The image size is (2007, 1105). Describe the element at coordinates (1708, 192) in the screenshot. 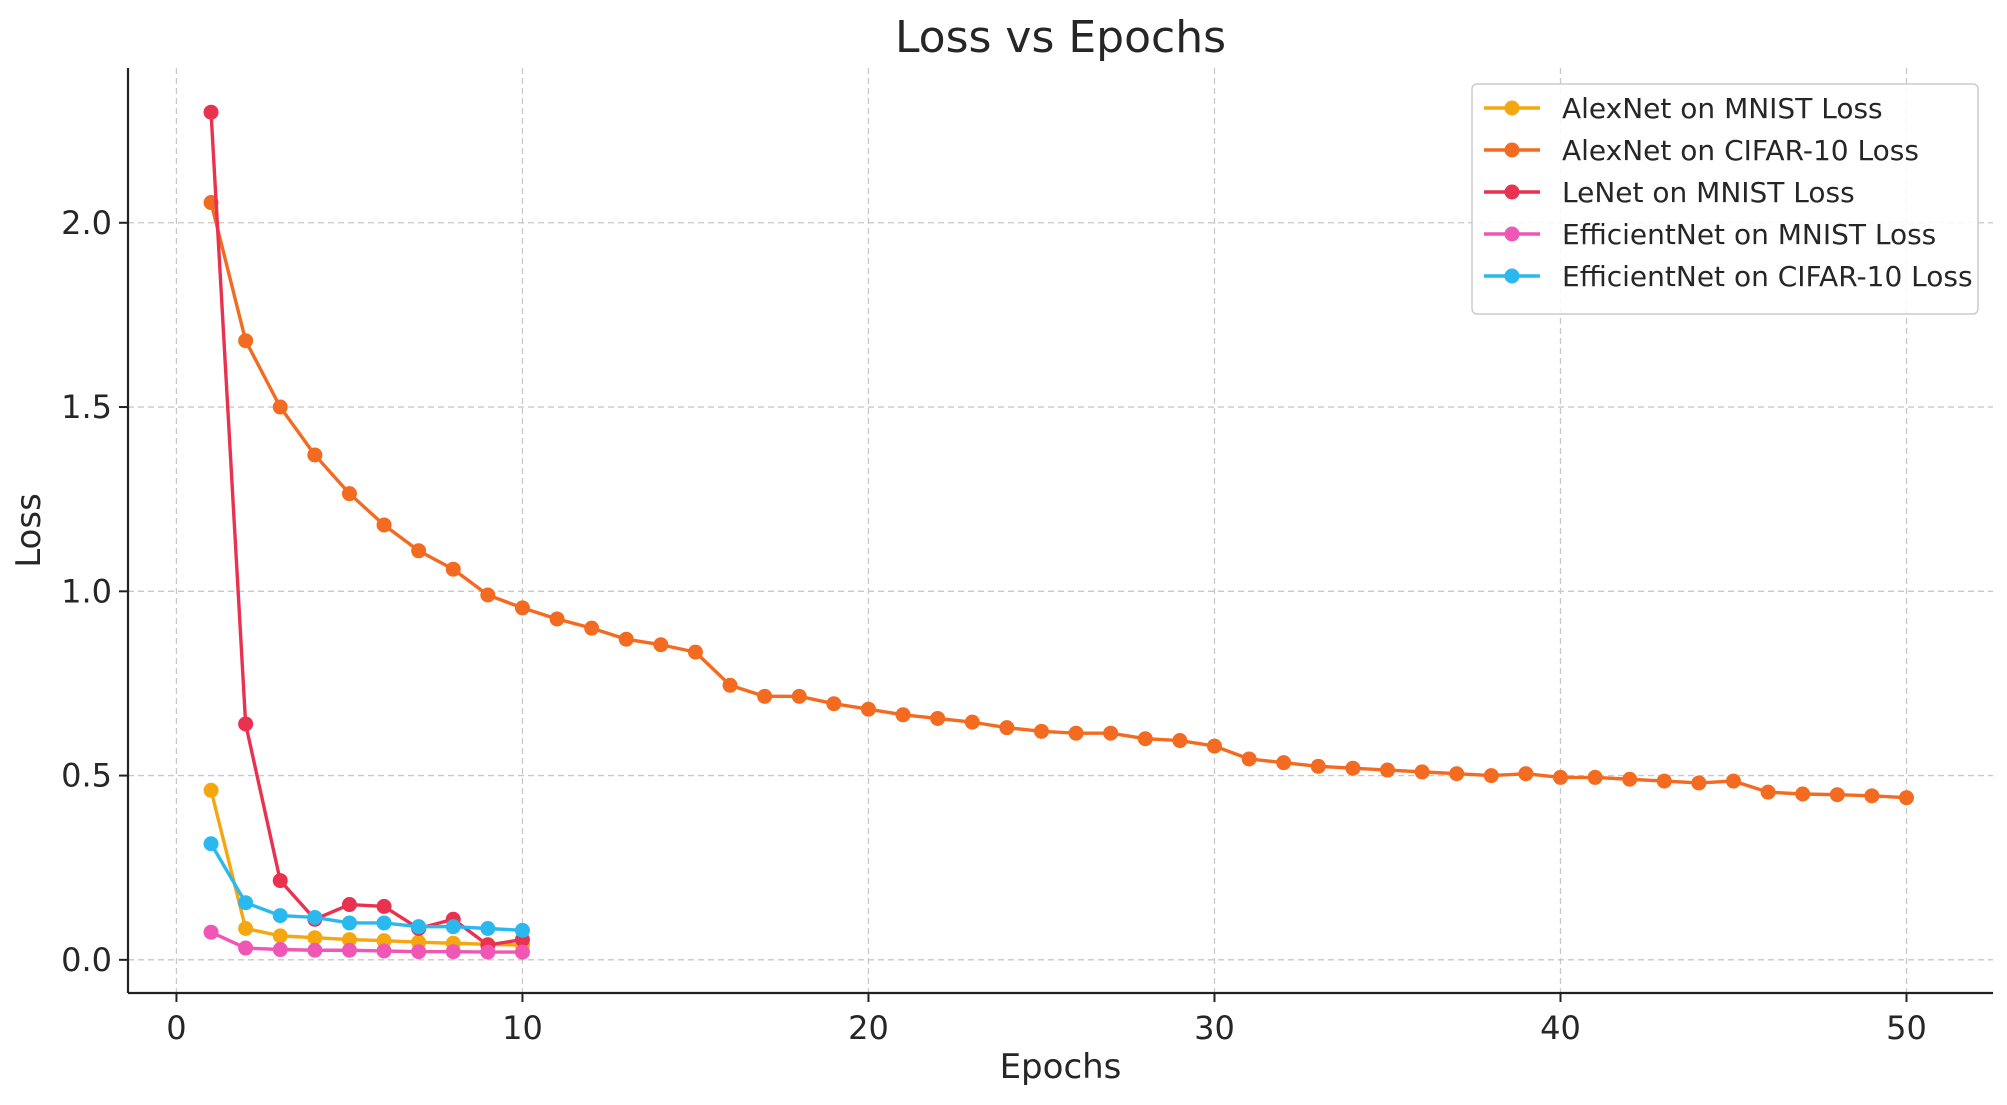

I see `legend-label: LeNet on MNIST Loss` at that location.